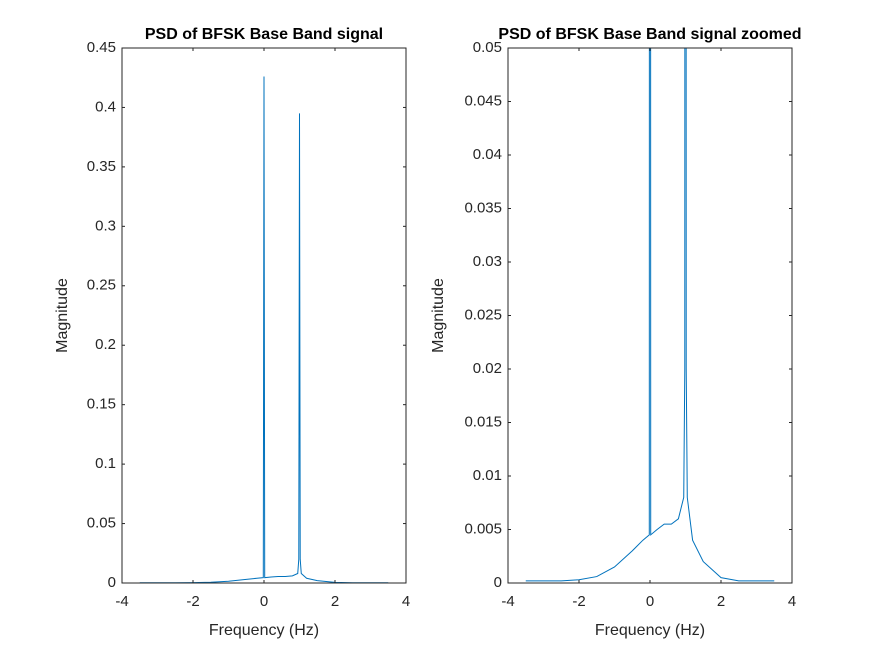  What do you see at coordinates (105, 106) in the screenshot?
I see `y-tick-label: 0.4` at bounding box center [105, 106].